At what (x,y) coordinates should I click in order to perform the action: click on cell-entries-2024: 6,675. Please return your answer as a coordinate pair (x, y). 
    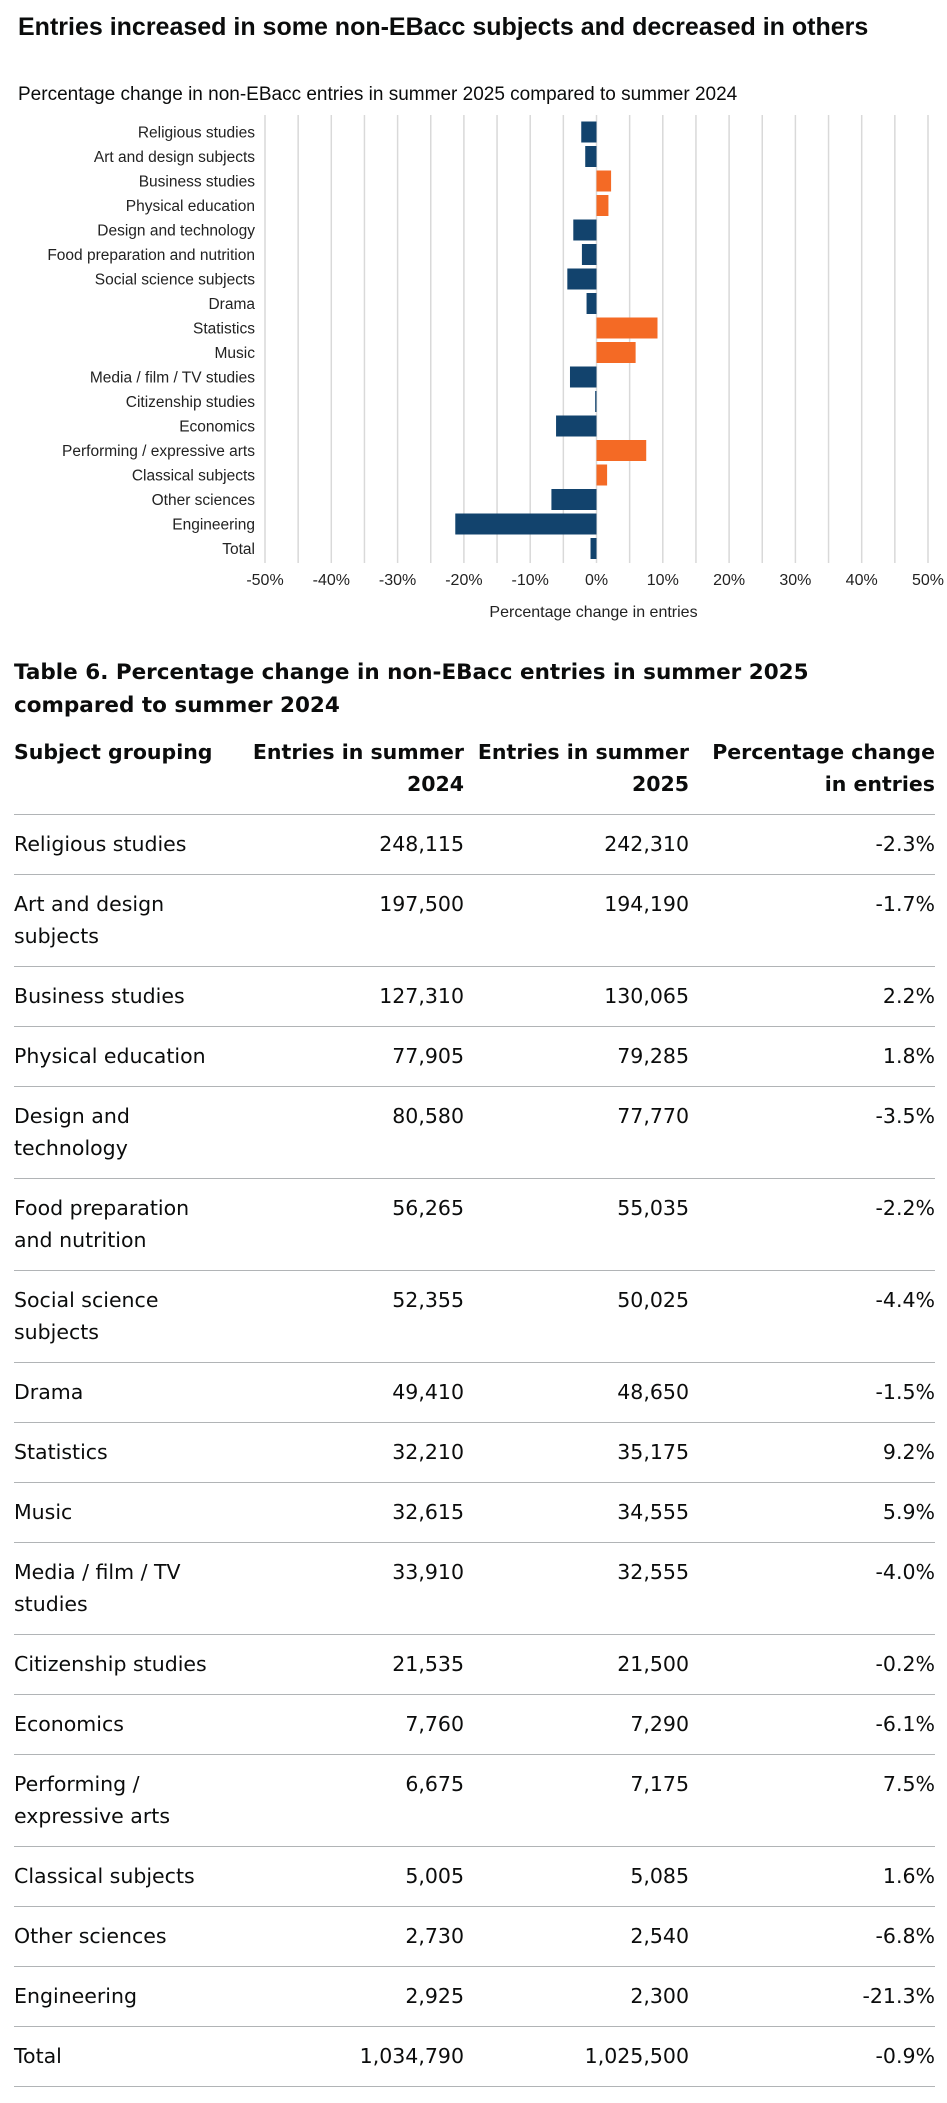
    Looking at the image, I should click on (351, 1800).